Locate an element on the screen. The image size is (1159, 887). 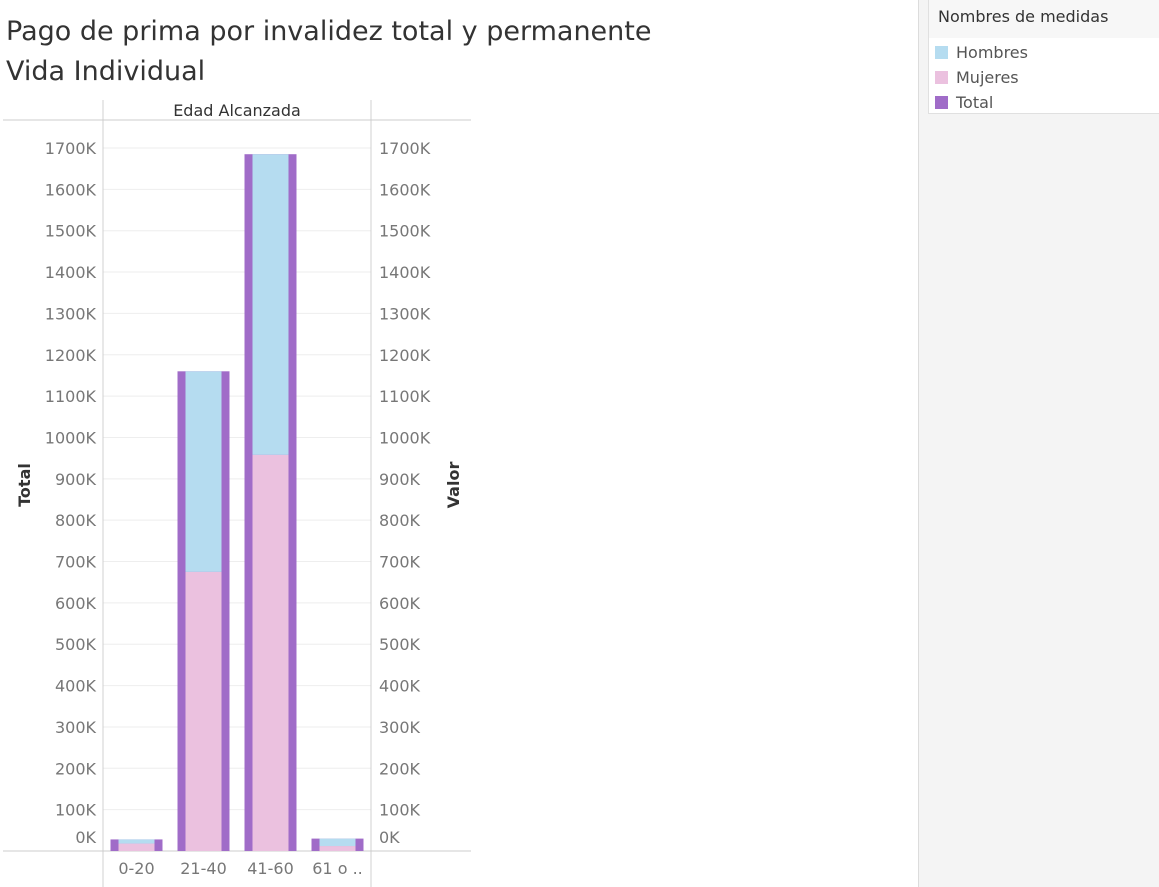
x-tick-label: 0-20 is located at coordinates (136, 868).